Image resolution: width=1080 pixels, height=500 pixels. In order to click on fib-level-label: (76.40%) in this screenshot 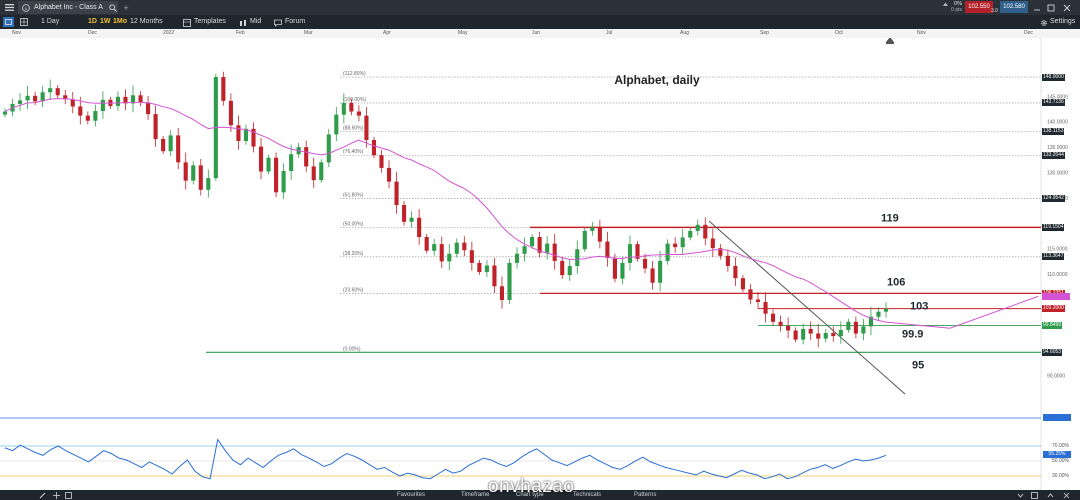, I will do `click(353, 152)`.